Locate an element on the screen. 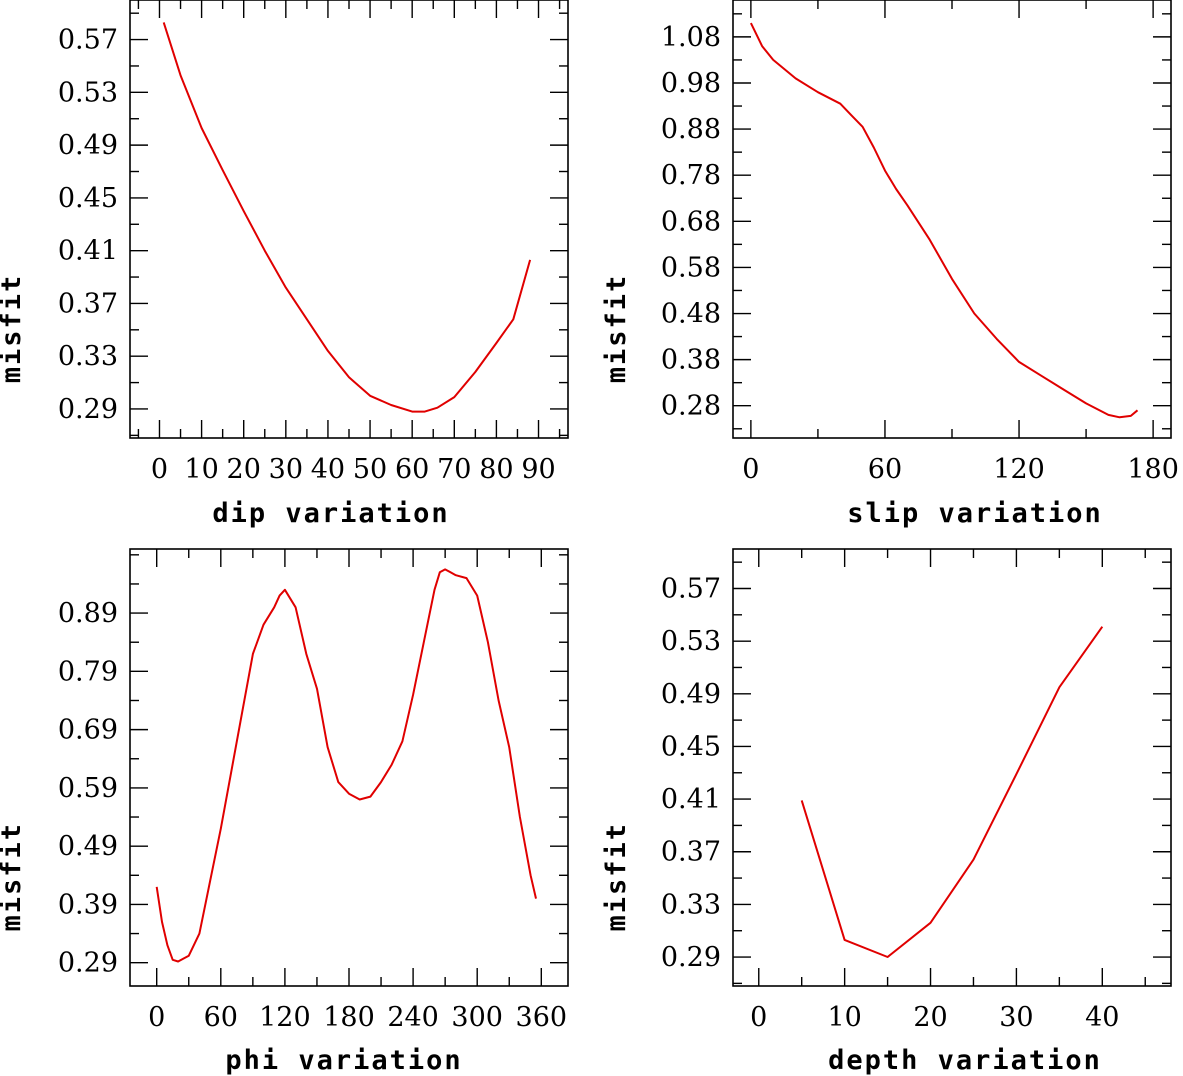 This screenshot has height=1076, width=1183. y-tick-label: 0.39 is located at coordinates (88, 904).